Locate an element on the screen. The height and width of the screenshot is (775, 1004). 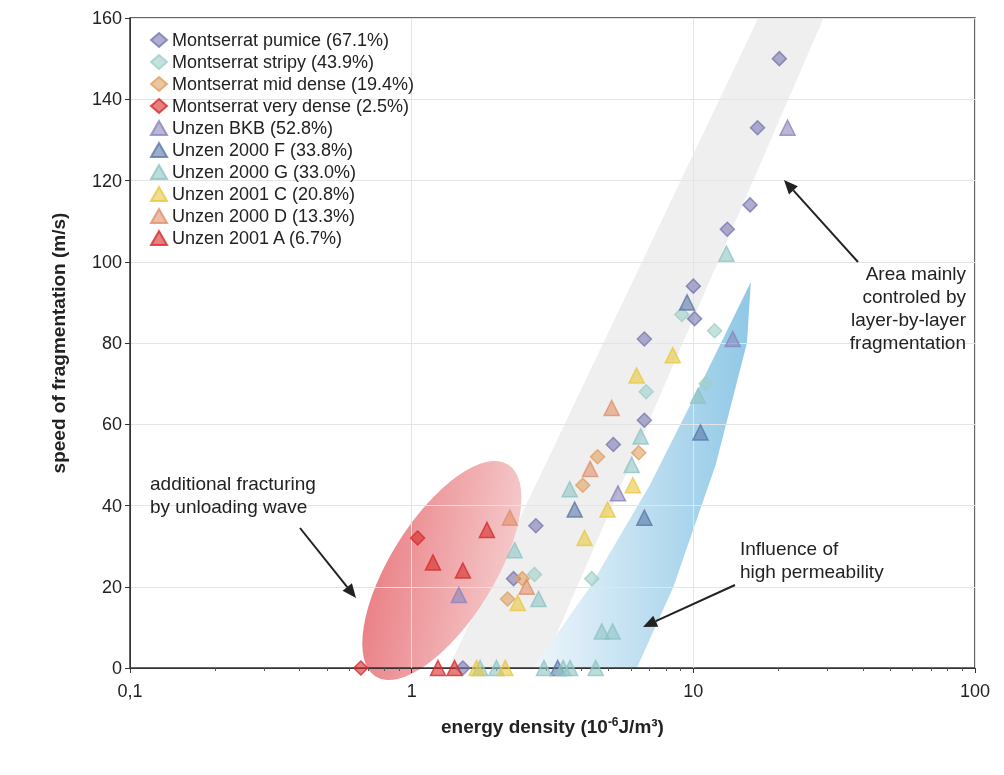
legend-label: Montserrat mid dense (19.4%) is located at coordinates (293, 84).